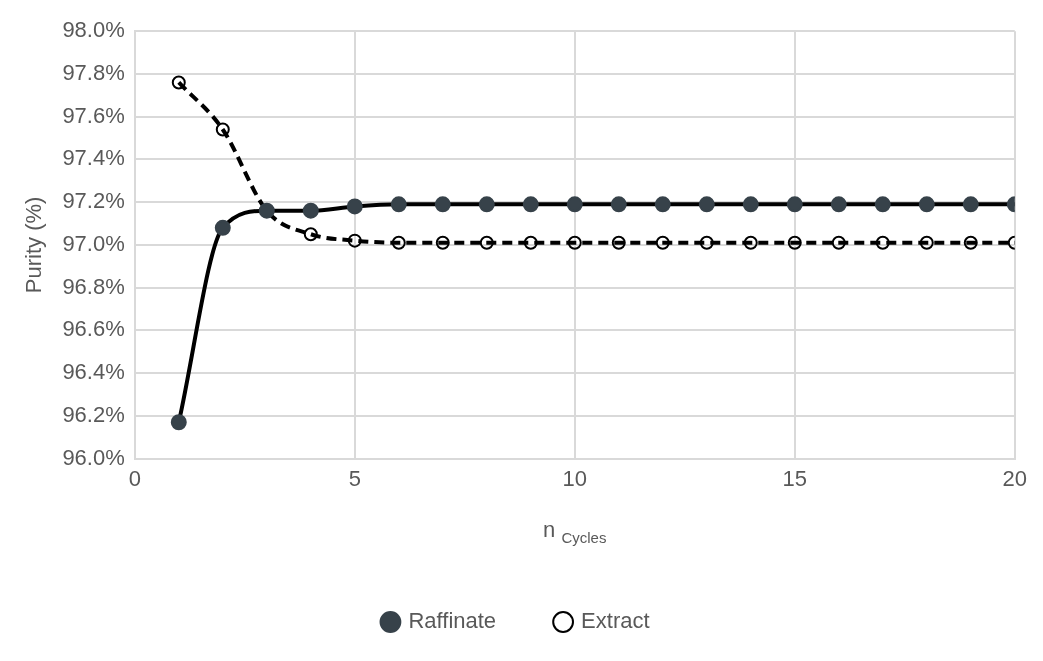  What do you see at coordinates (354, 478) in the screenshot?
I see `x-tick-label: 5` at bounding box center [354, 478].